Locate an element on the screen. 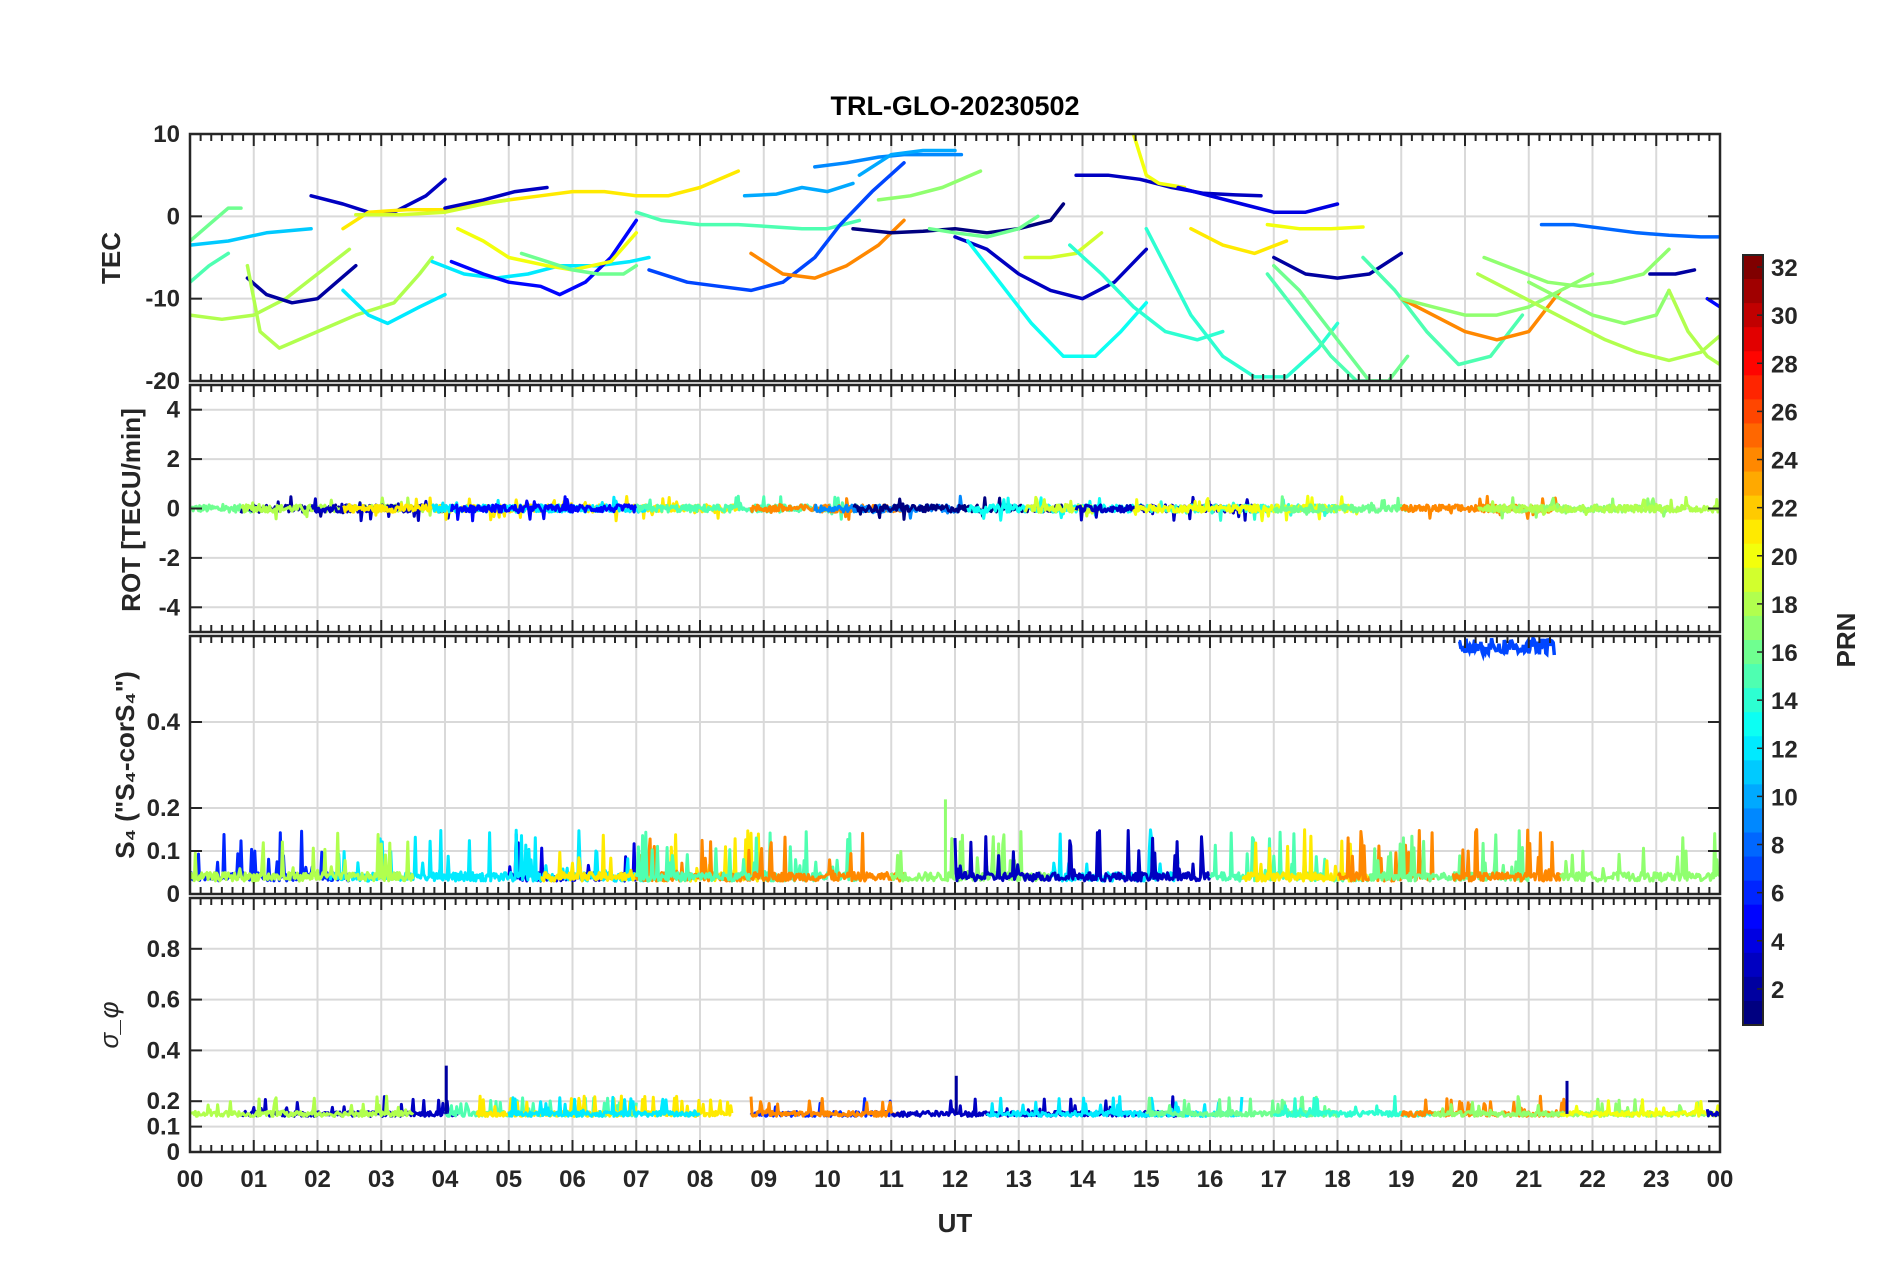  x-tick-label: 17 is located at coordinates (1273, 1179).